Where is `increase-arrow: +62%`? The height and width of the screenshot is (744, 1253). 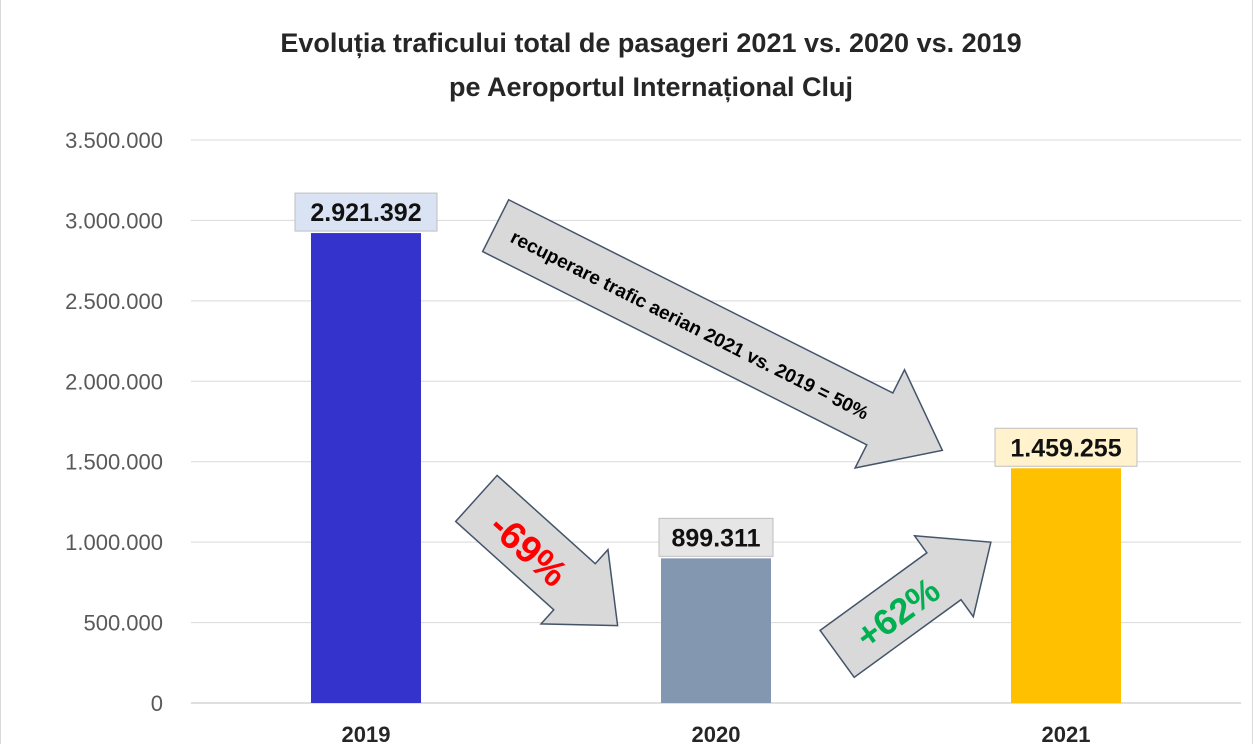 increase-arrow: +62% is located at coordinates (905, 606).